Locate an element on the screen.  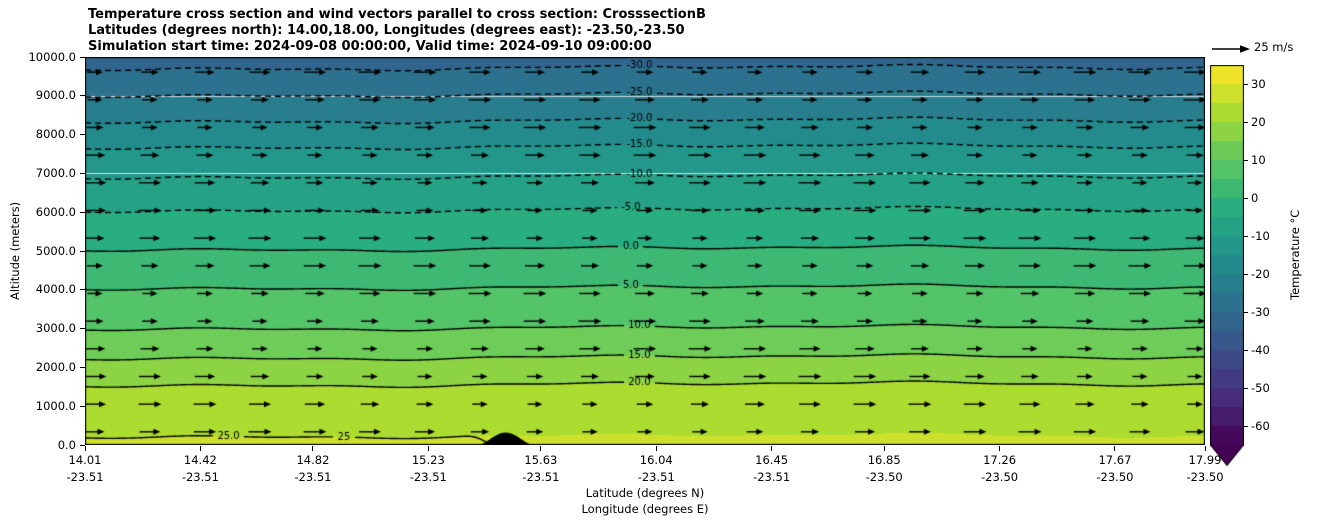
x-tick-label-lat: 14.82 is located at coordinates (313, 460).